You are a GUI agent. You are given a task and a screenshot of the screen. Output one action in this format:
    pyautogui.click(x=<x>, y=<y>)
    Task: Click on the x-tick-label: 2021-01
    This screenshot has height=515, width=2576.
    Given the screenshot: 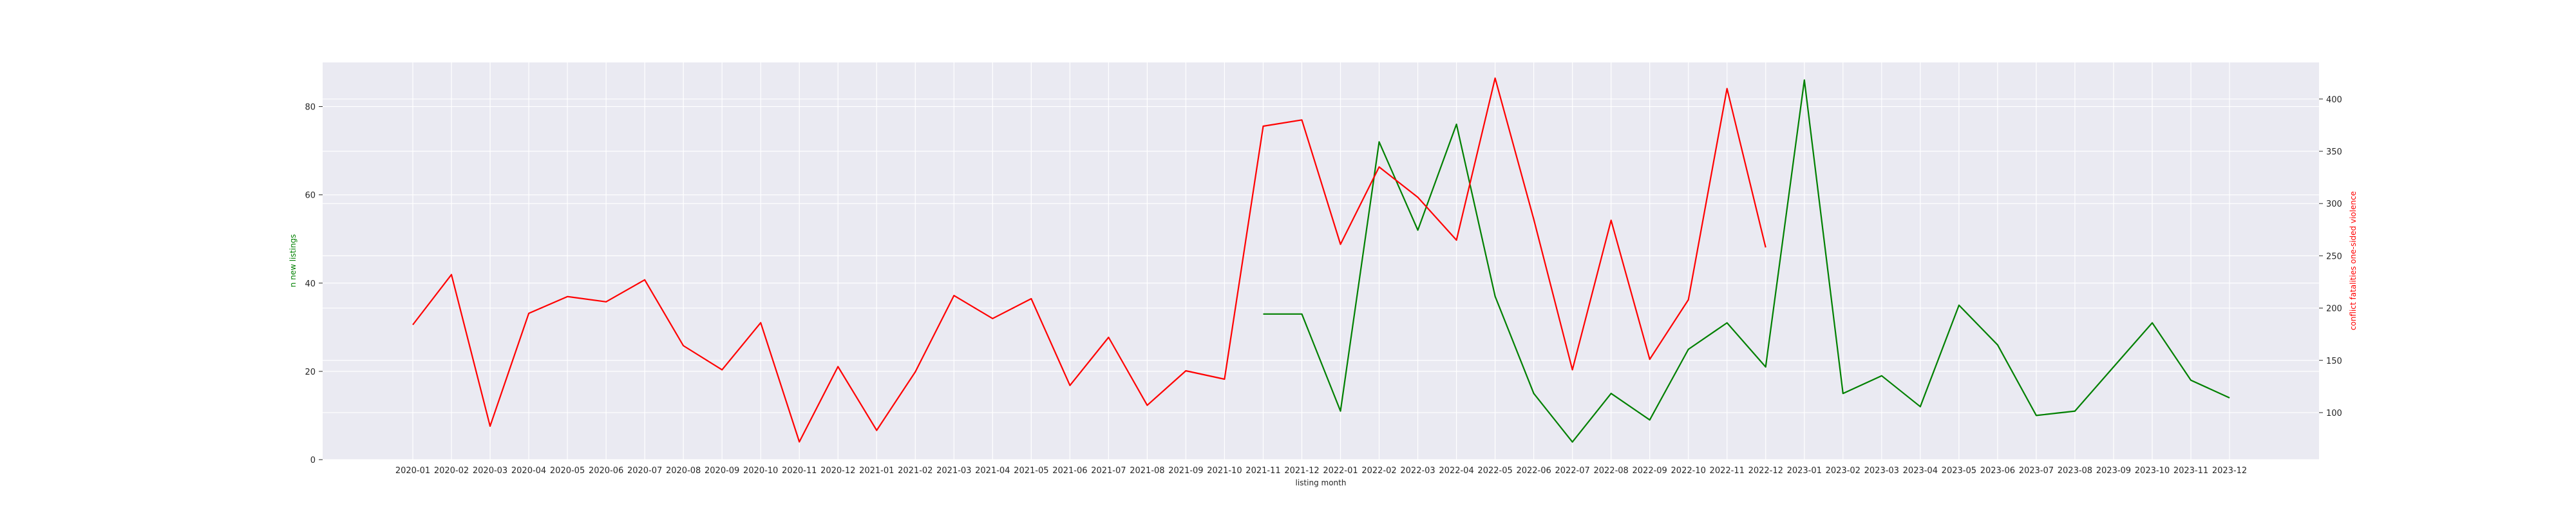 What is the action you would take?
    pyautogui.click(x=877, y=471)
    